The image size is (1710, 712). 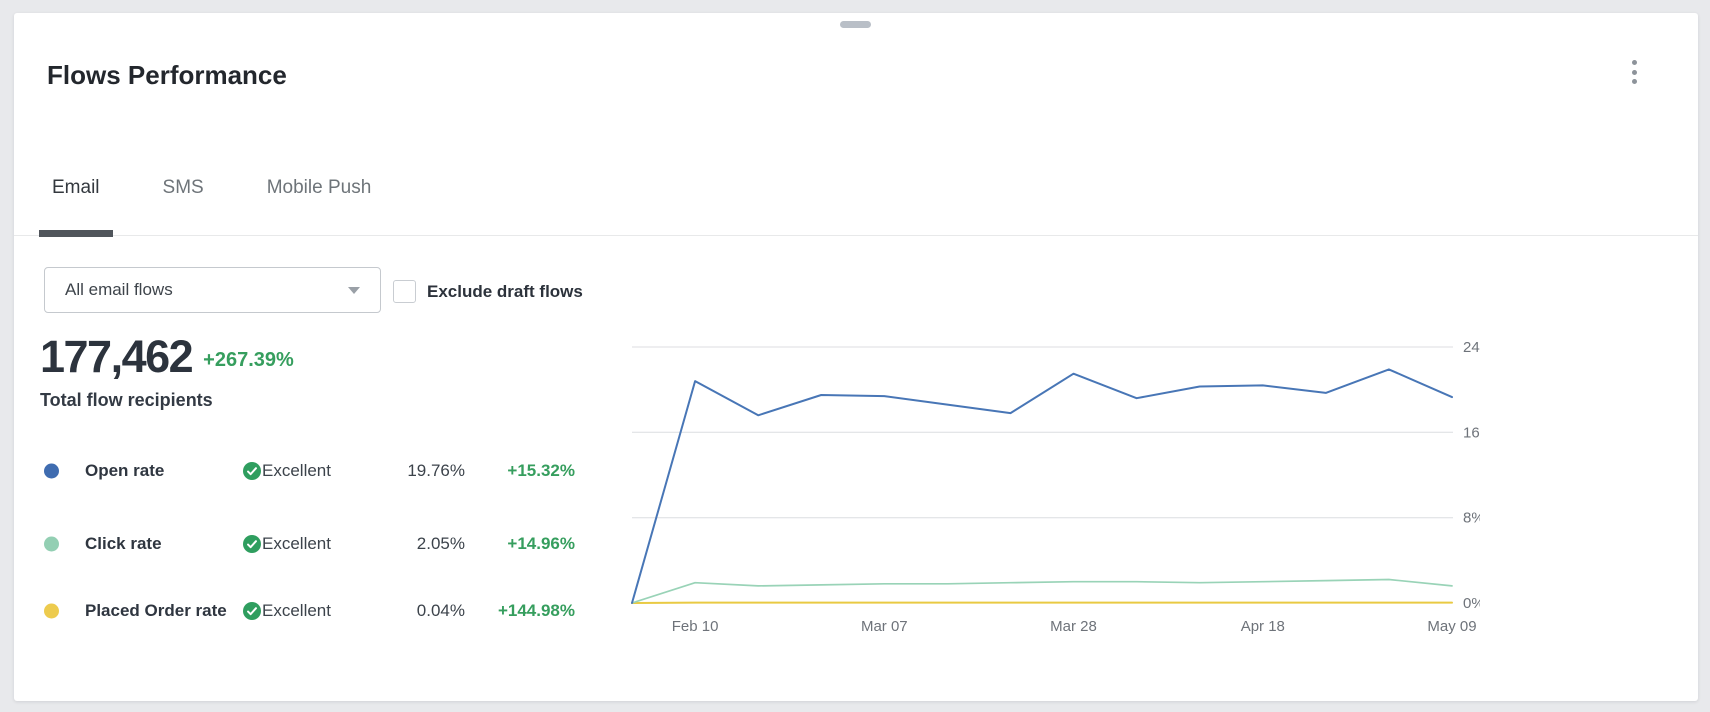 I want to click on tabs: Email SMS Mobile Push, so click(x=868, y=201).